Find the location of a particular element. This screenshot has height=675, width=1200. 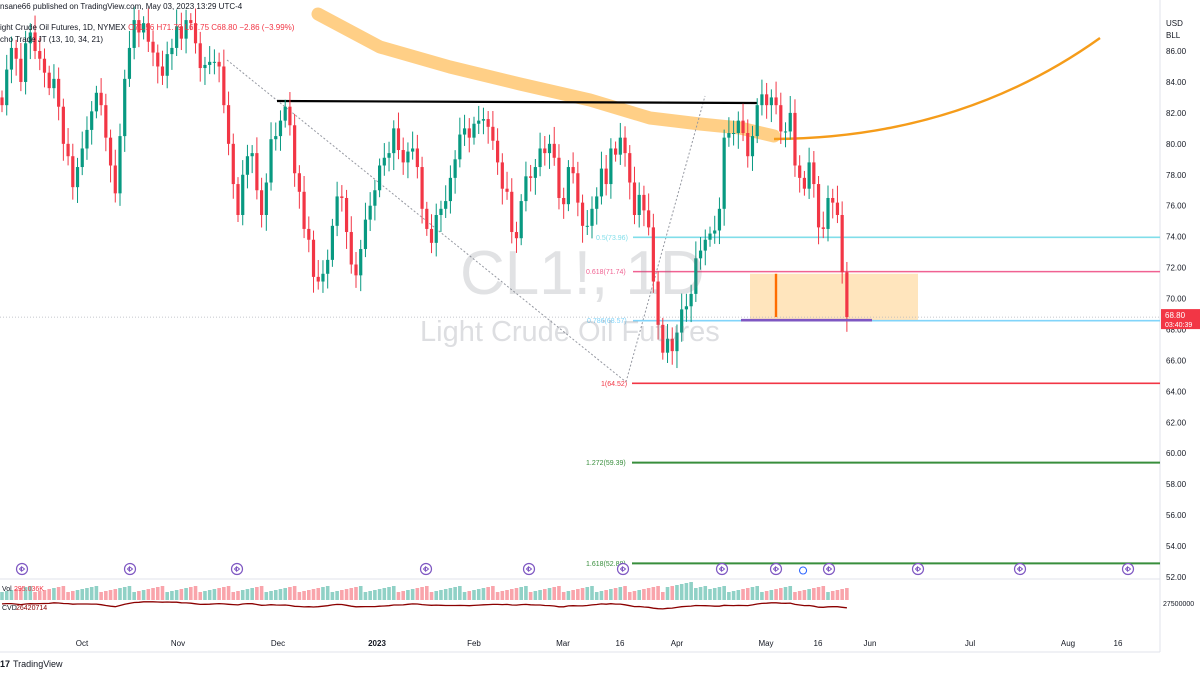

tradingview-logo-icon: 17 is located at coordinates (5, 664).